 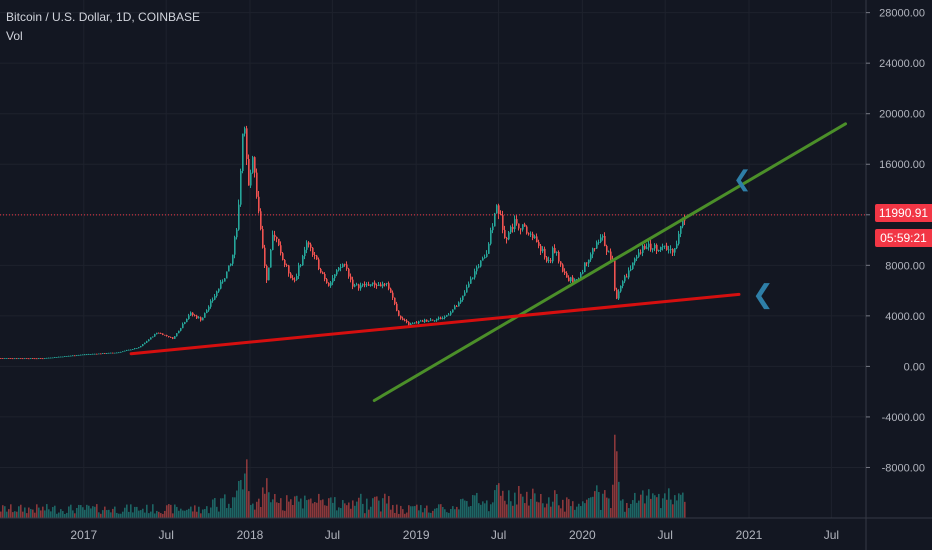 What do you see at coordinates (902, 64) in the screenshot?
I see `y-tick-label: 24000.00` at bounding box center [902, 64].